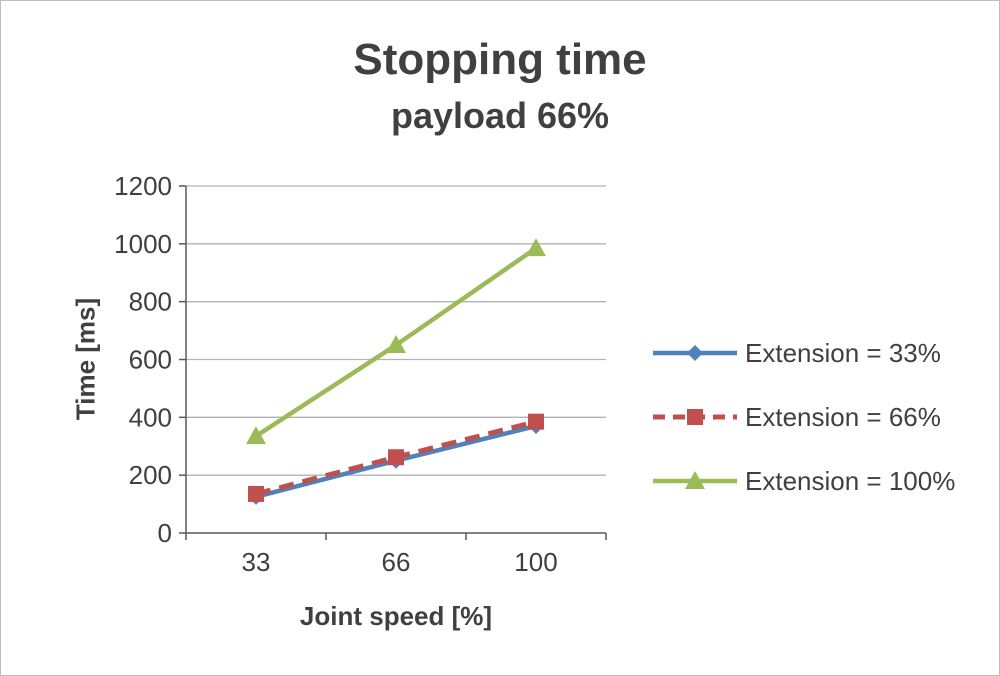  I want to click on legend-label: Extension = 100%, so click(850, 480).